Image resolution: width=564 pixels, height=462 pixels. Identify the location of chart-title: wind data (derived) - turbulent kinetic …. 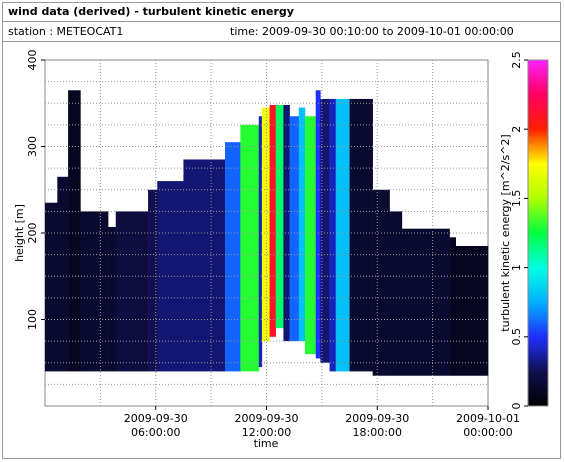
(151, 11).